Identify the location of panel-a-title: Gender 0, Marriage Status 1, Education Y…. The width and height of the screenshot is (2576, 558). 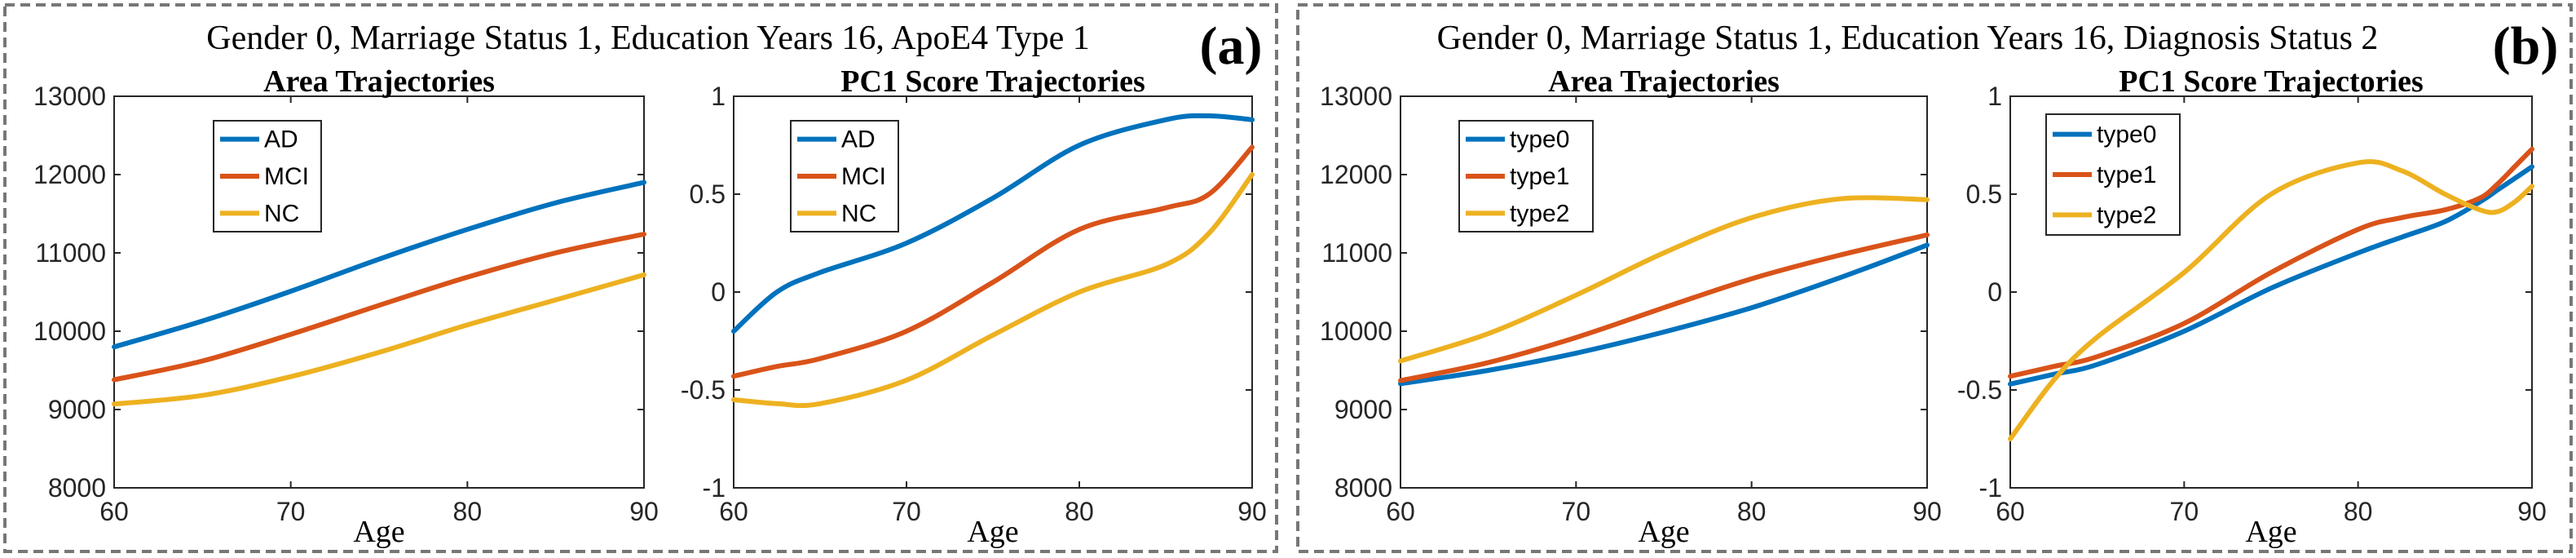
(647, 38).